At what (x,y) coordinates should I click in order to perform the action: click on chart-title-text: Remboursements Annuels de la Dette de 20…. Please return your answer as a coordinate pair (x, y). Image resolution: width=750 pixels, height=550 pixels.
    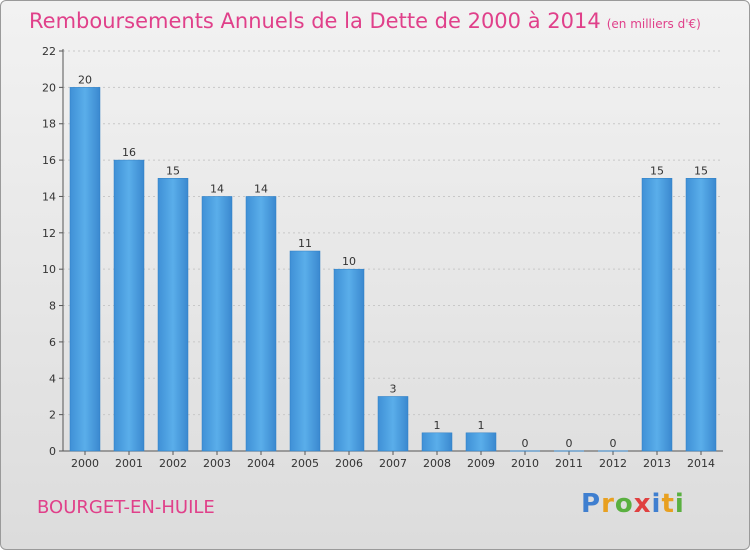
    Looking at the image, I should click on (315, 21).